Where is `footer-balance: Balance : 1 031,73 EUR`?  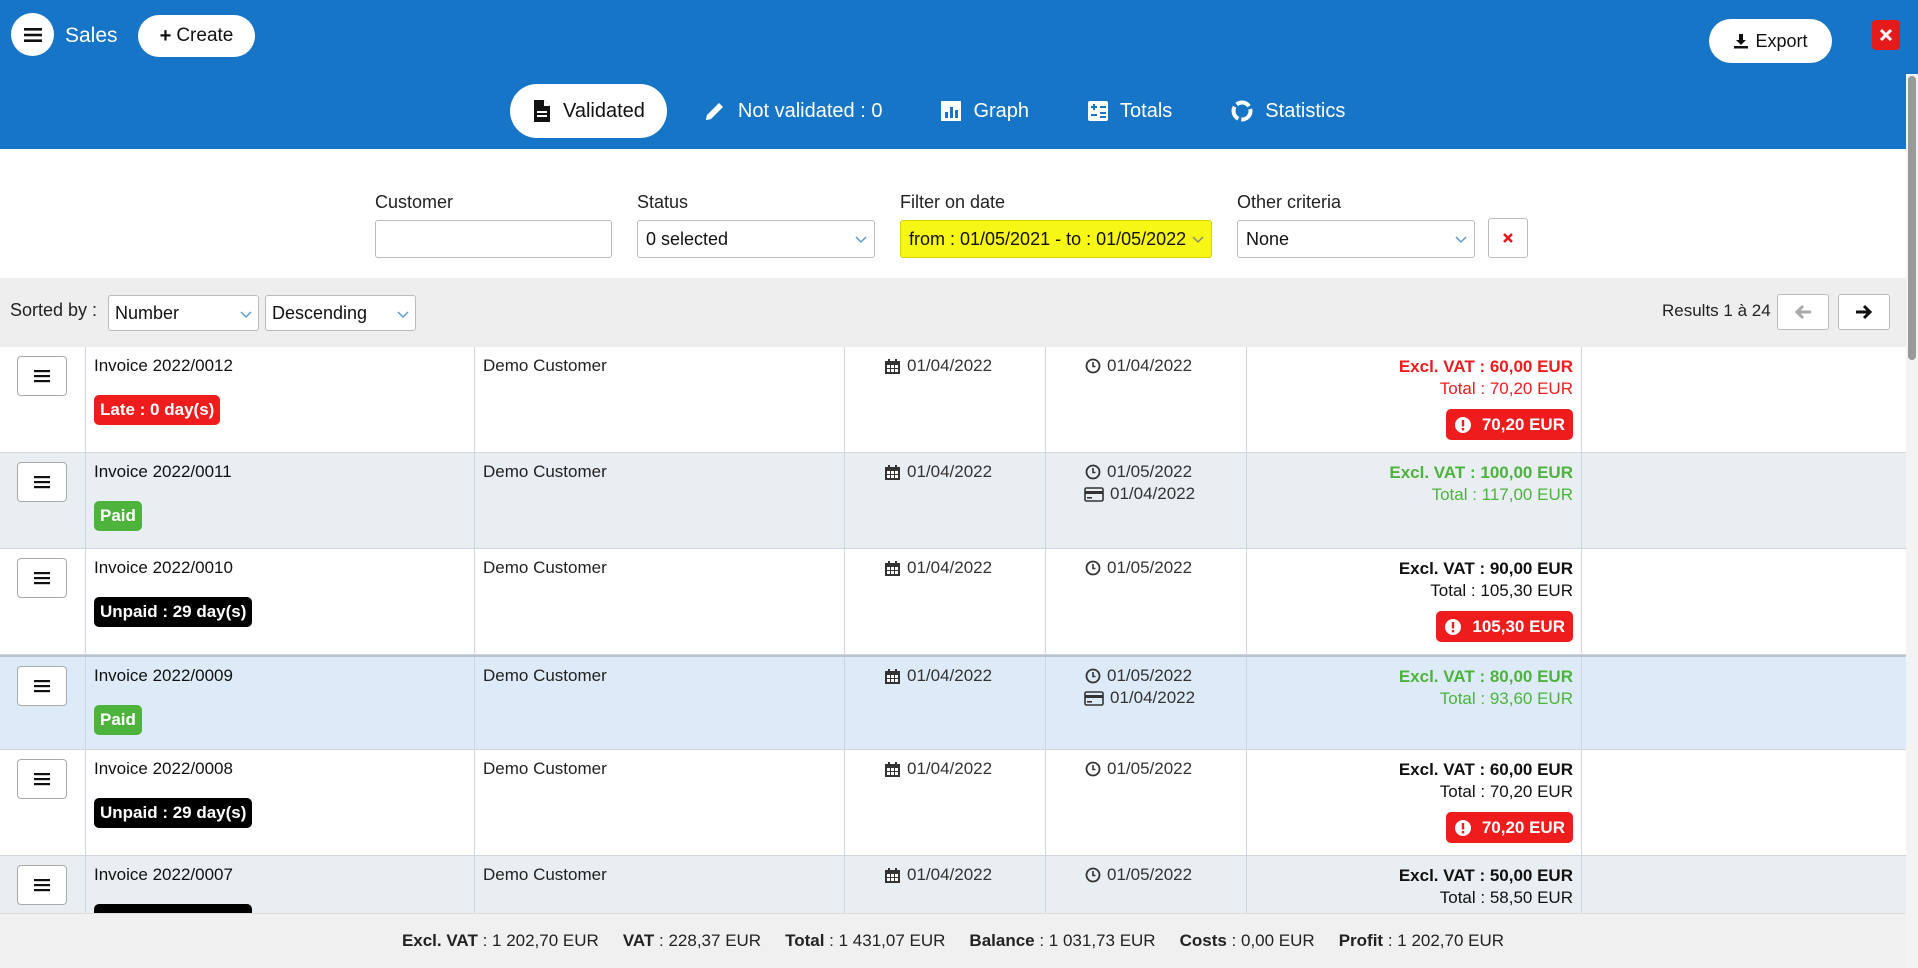 footer-balance: Balance : 1 031,73 EUR is located at coordinates (1062, 940).